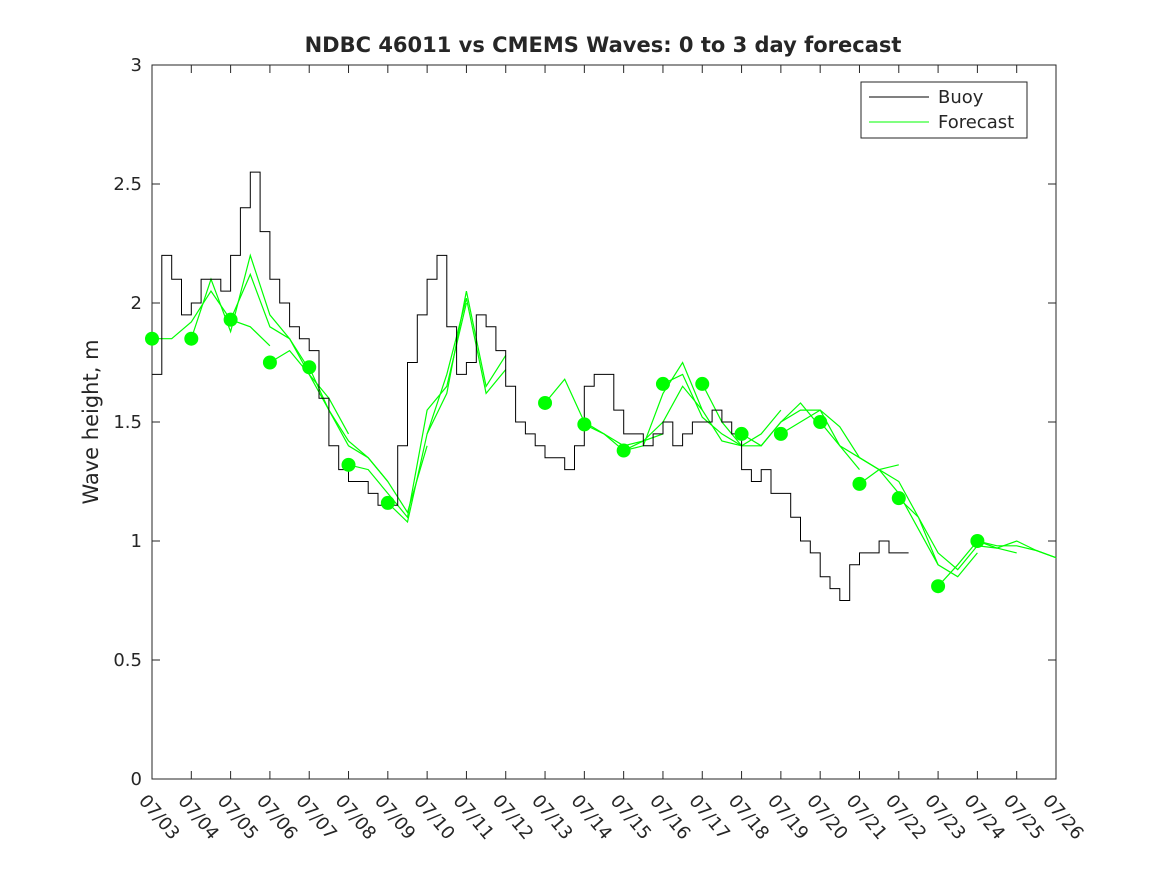 The image size is (1167, 875). I want to click on y-axis-label: Wave height, m, so click(91, 421).